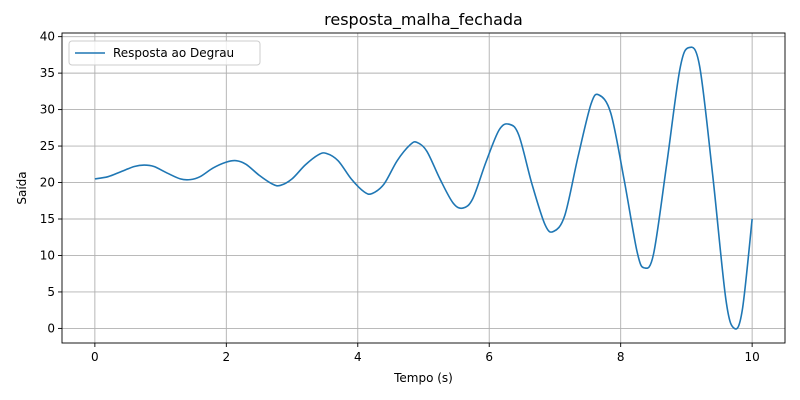  I want to click on y-tick-label: 40, so click(47, 37).